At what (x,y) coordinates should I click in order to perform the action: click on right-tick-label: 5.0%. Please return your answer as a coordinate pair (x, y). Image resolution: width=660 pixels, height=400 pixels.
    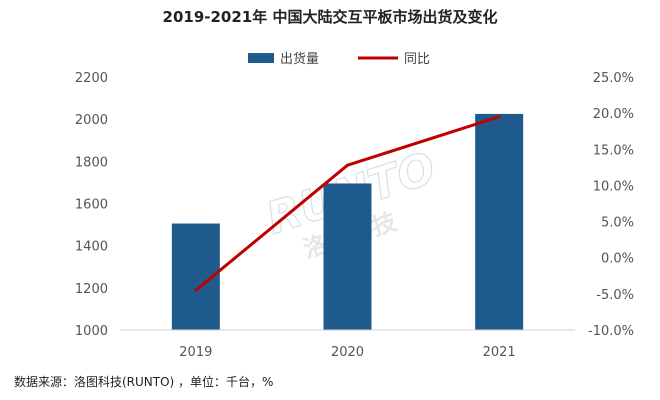
    Looking at the image, I should click on (617, 223).